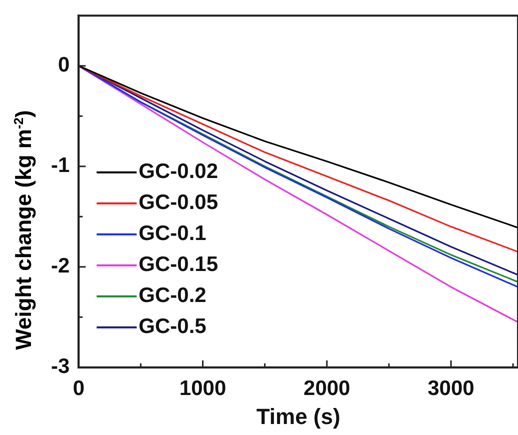  Describe the element at coordinates (60, 166) in the screenshot. I see `y-tick-label: -1` at that location.